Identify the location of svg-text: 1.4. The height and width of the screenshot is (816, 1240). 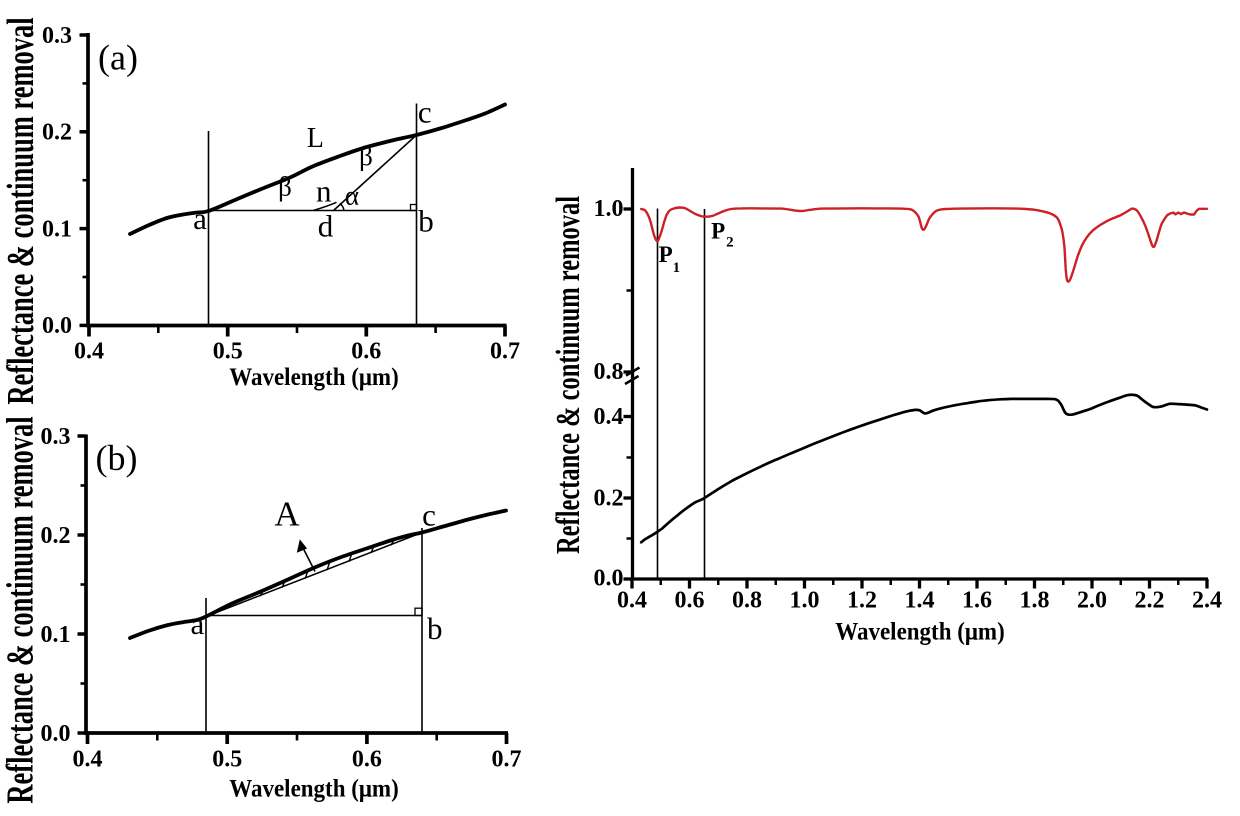
(920, 600).